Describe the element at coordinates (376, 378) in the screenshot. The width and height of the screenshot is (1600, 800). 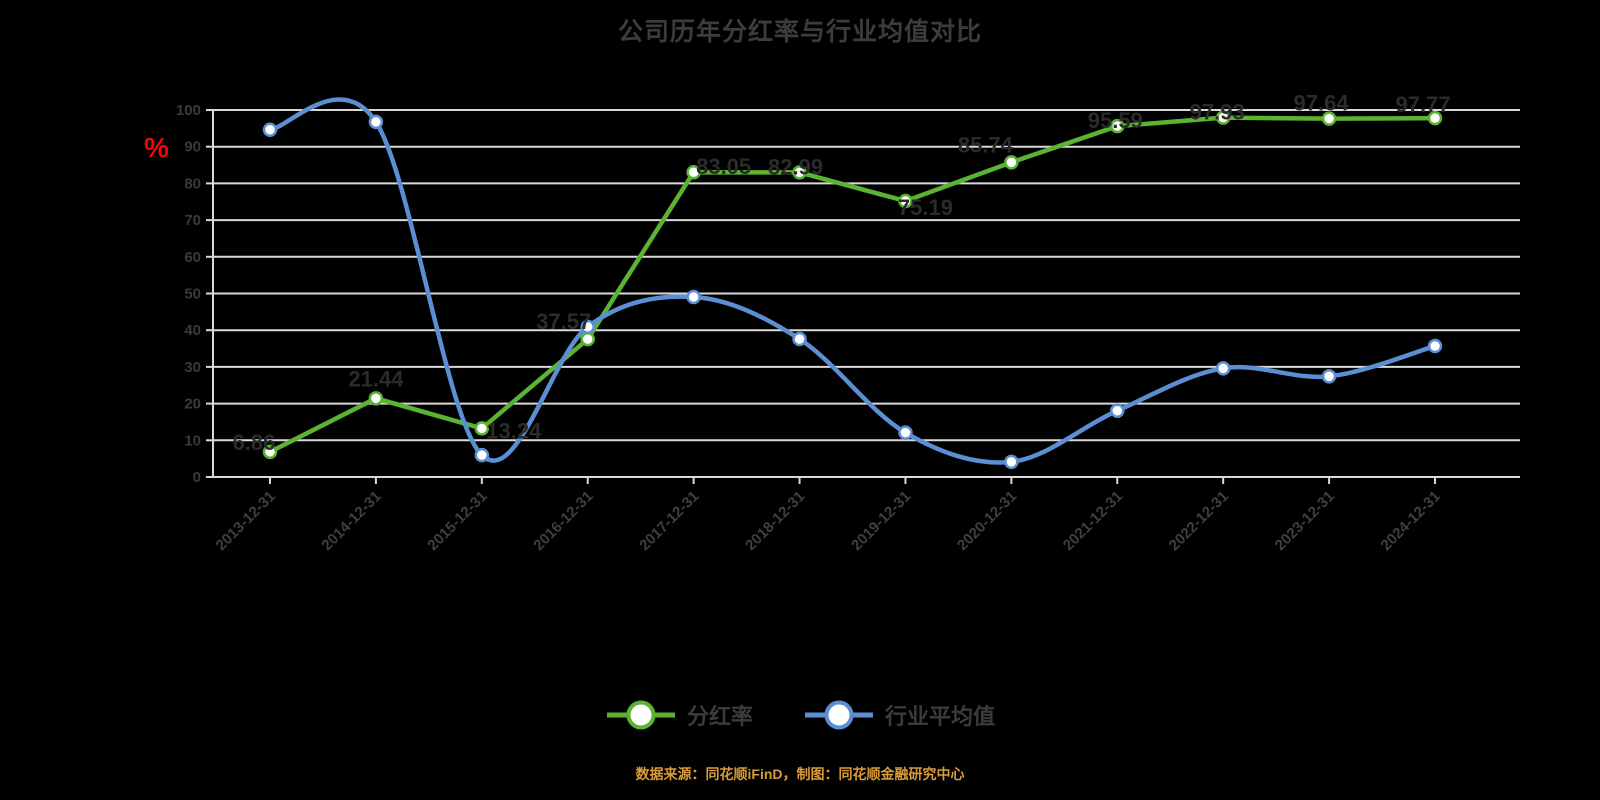
I see `data-point-label: 21.44` at that location.